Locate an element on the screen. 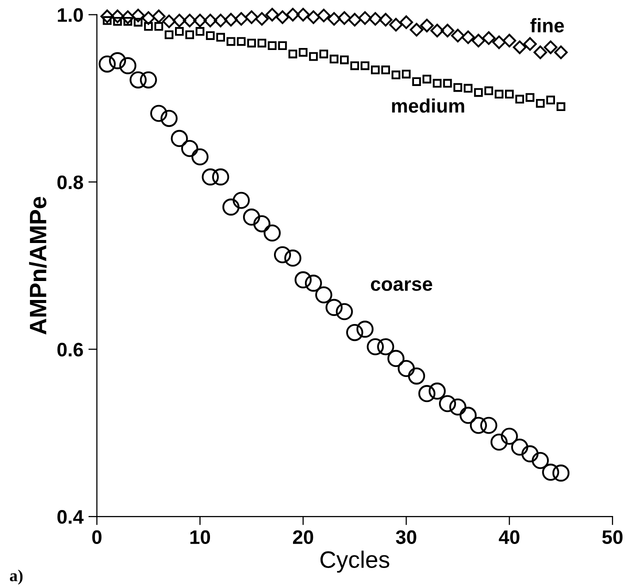  x-tick-label: 10 is located at coordinates (200, 537).